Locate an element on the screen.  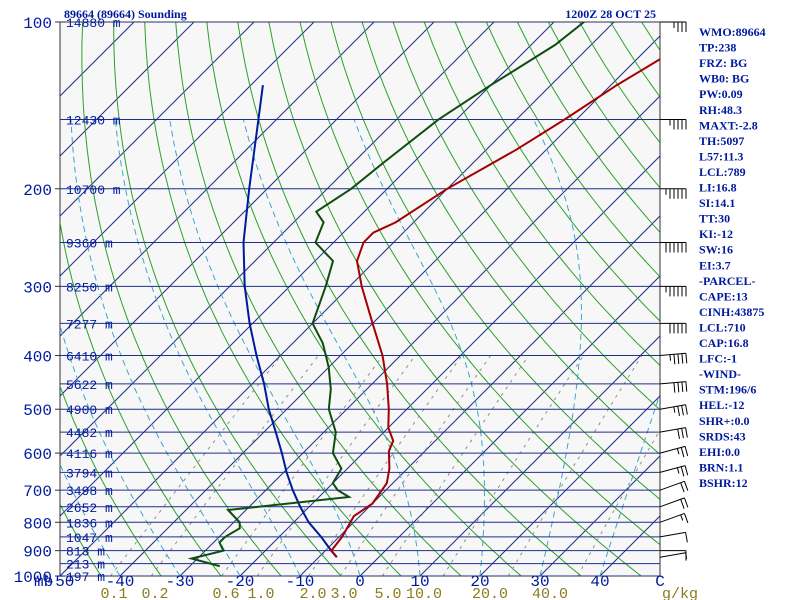
temperature-tick-label: -10 is located at coordinates (300, 582).